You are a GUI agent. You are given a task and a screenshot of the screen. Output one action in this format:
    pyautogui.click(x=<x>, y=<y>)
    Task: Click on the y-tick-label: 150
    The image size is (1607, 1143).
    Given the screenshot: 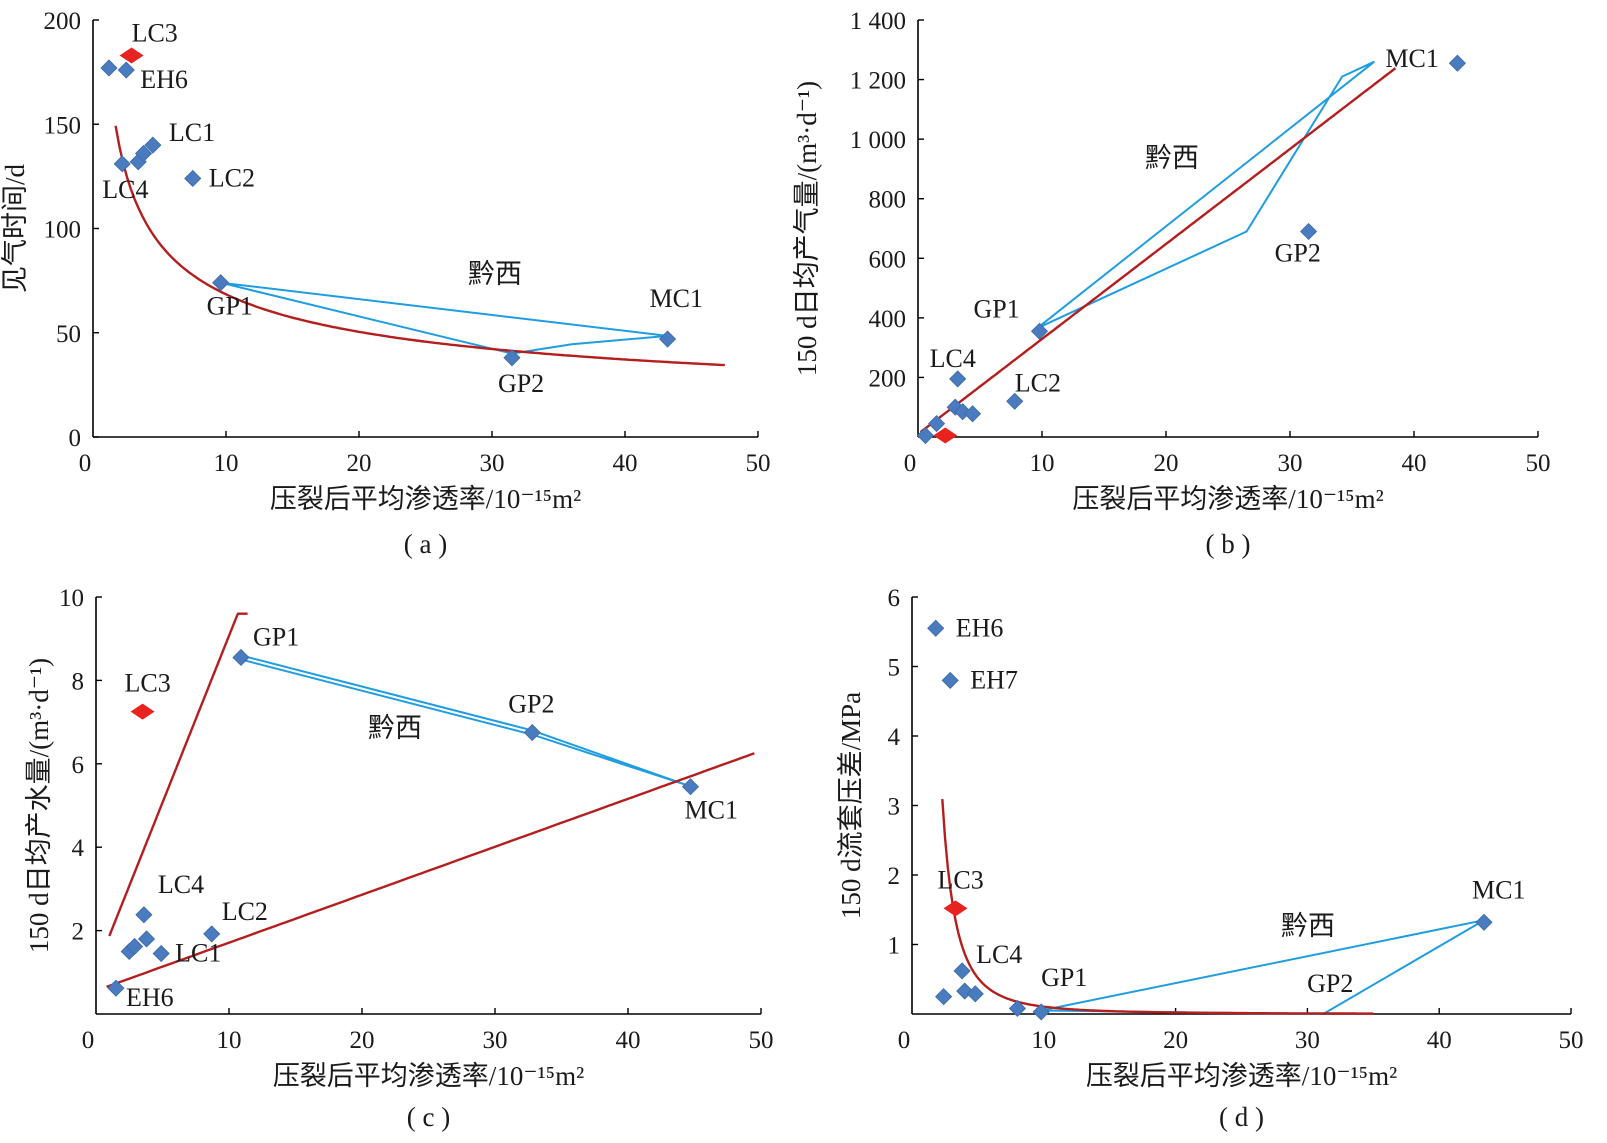 What is the action you would take?
    pyautogui.click(x=63, y=125)
    